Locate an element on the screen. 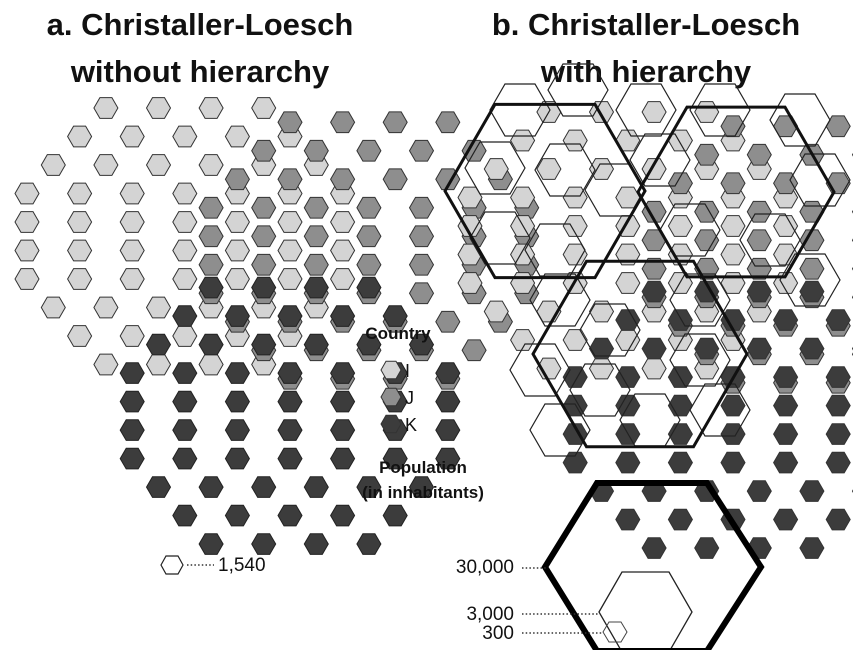  unit-population-label: 1,540 is located at coordinates (242, 565).